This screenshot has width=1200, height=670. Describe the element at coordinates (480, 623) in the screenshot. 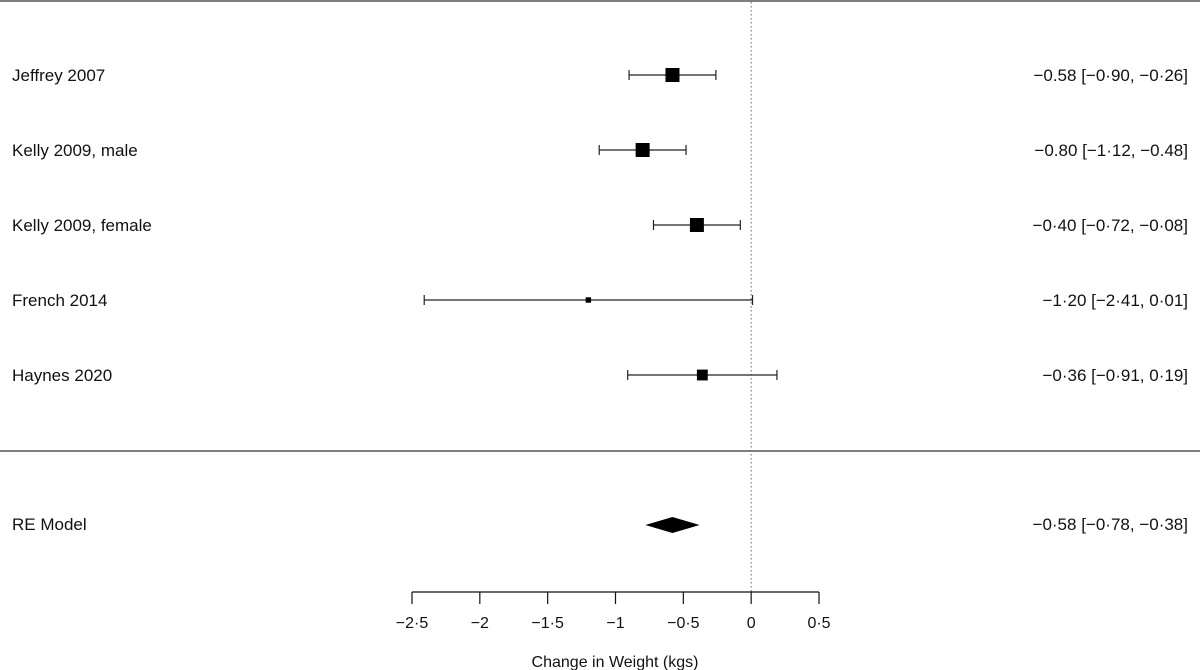

I see `x-axis-tick-label: −2` at that location.